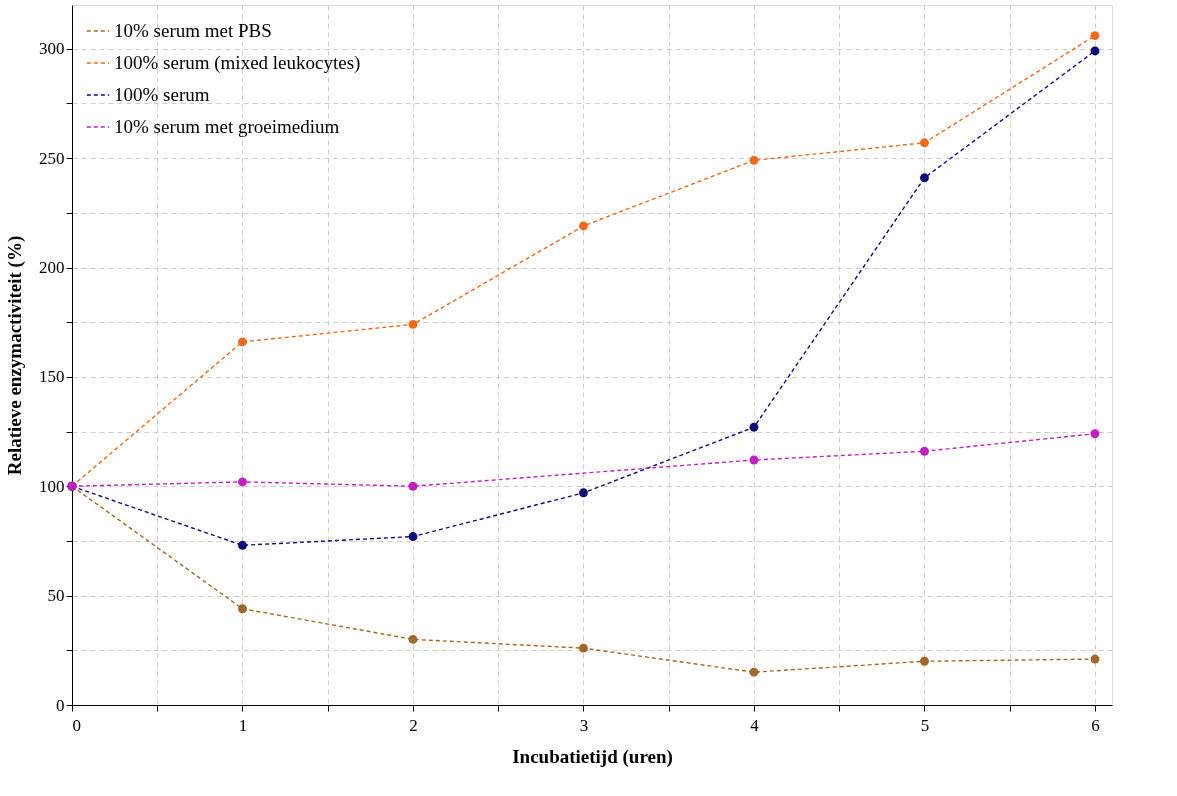  What do you see at coordinates (56, 596) in the screenshot?
I see `y-tick-label: 50` at bounding box center [56, 596].